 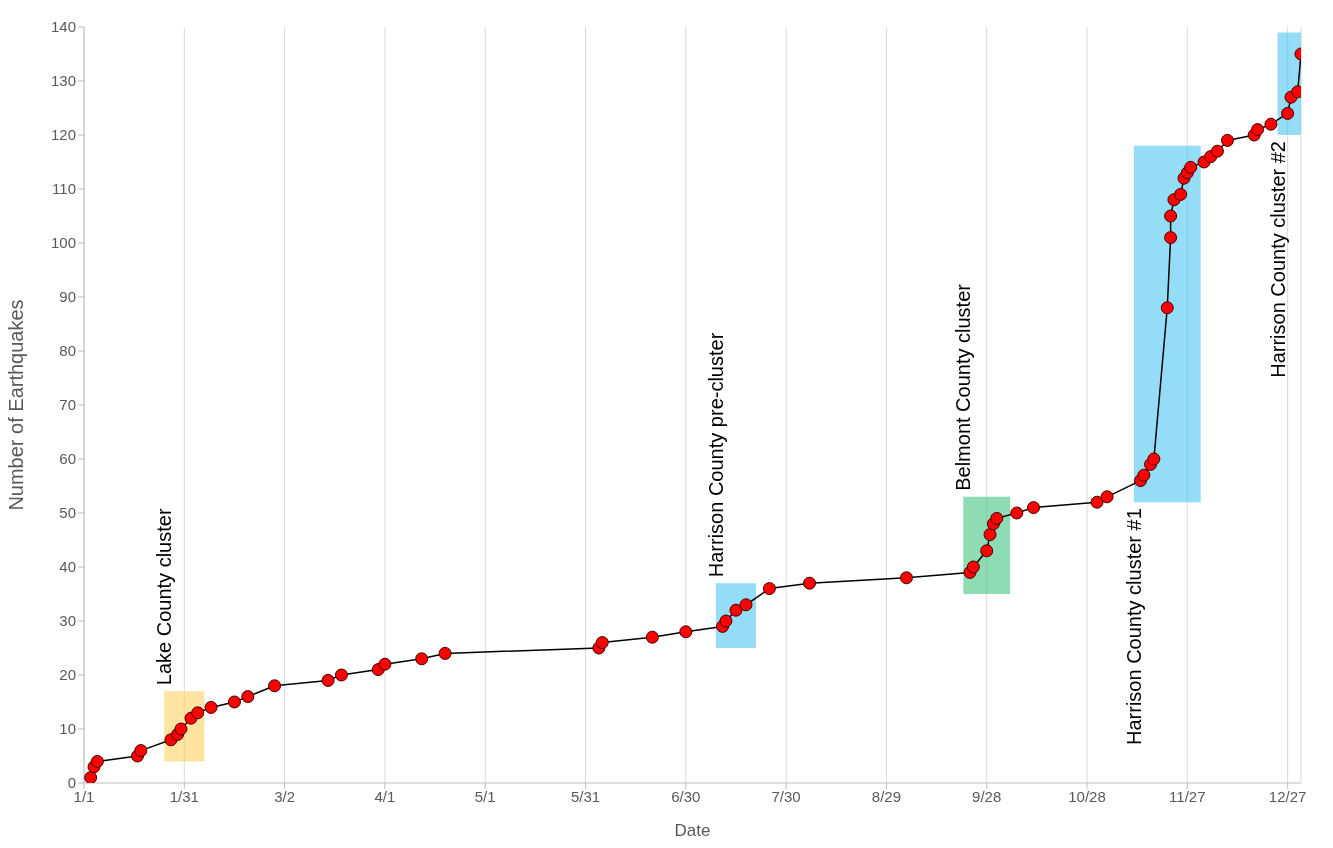 I want to click on x-tick-label: 3/2, so click(x=285, y=796).